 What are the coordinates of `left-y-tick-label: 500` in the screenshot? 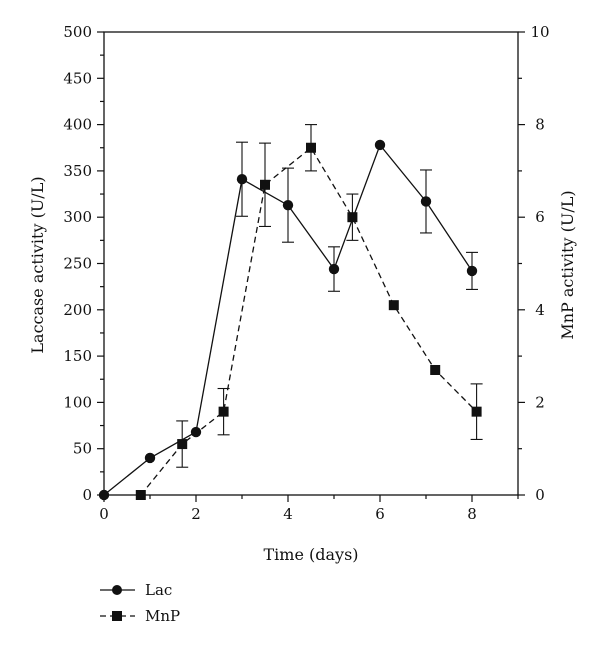 It's located at (77, 32).